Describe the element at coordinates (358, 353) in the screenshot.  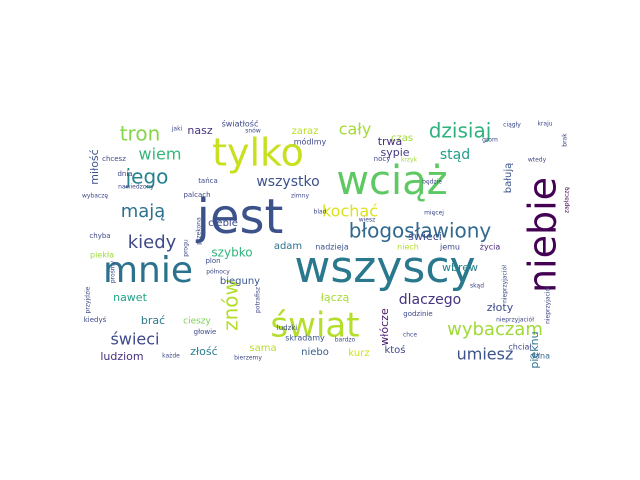
I see `word-cloud-word: kurz` at that location.